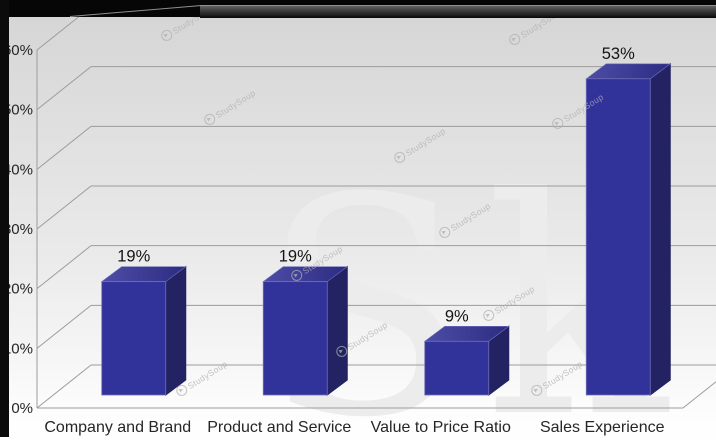 Image resolution: width=716 pixels, height=445 pixels. What do you see at coordinates (18, 229) in the screenshot?
I see `y-axis-tick-label: 30%` at bounding box center [18, 229].